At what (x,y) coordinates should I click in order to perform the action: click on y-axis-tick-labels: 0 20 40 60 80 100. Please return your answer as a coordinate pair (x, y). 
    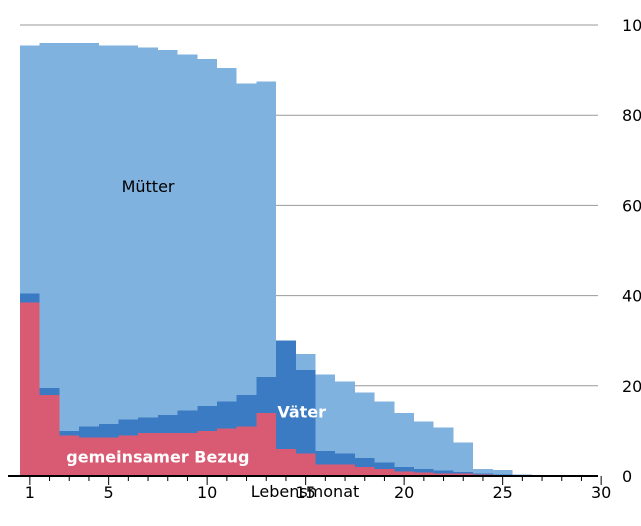
    Looking at the image, I should click on (631, 251).